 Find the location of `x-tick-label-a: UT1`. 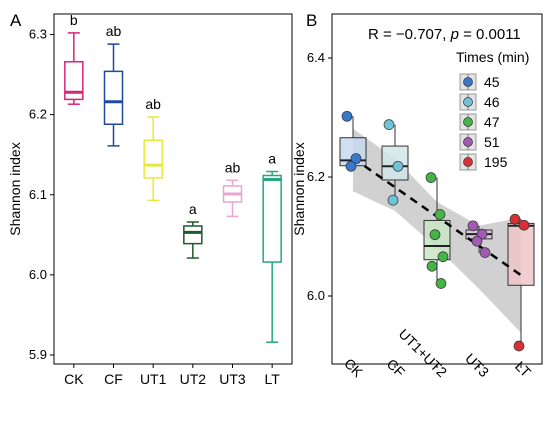

x-tick-label-a: UT1 is located at coordinates (153, 379).